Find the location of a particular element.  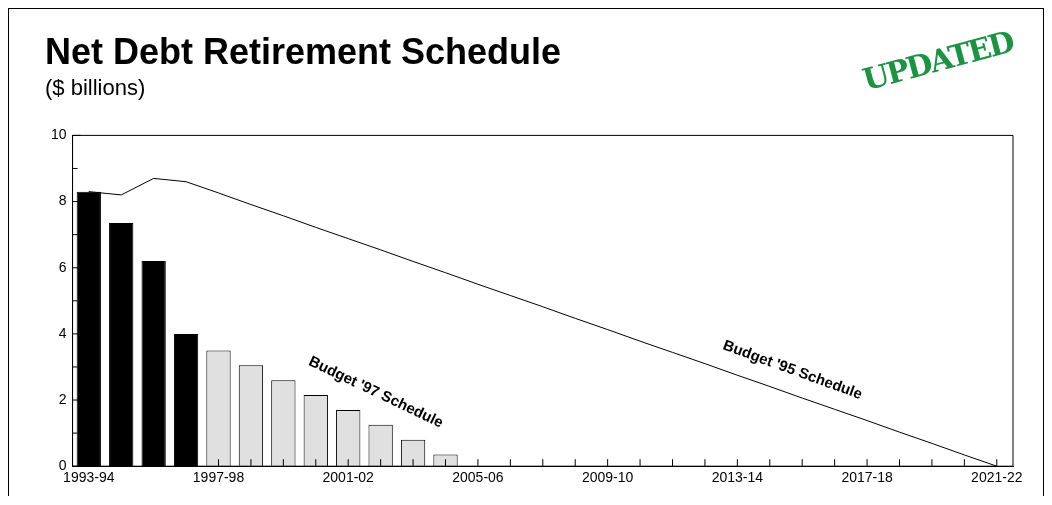

x-tick-label: 2017-18 is located at coordinates (867, 477).